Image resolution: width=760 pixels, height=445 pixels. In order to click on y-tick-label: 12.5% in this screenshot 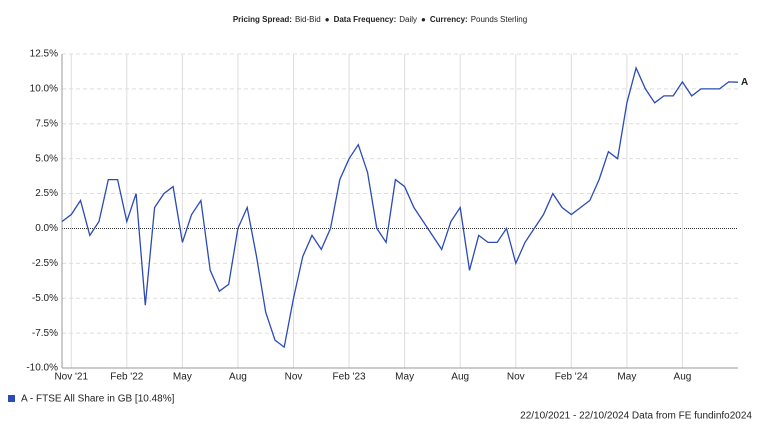, I will do `click(44, 54)`.